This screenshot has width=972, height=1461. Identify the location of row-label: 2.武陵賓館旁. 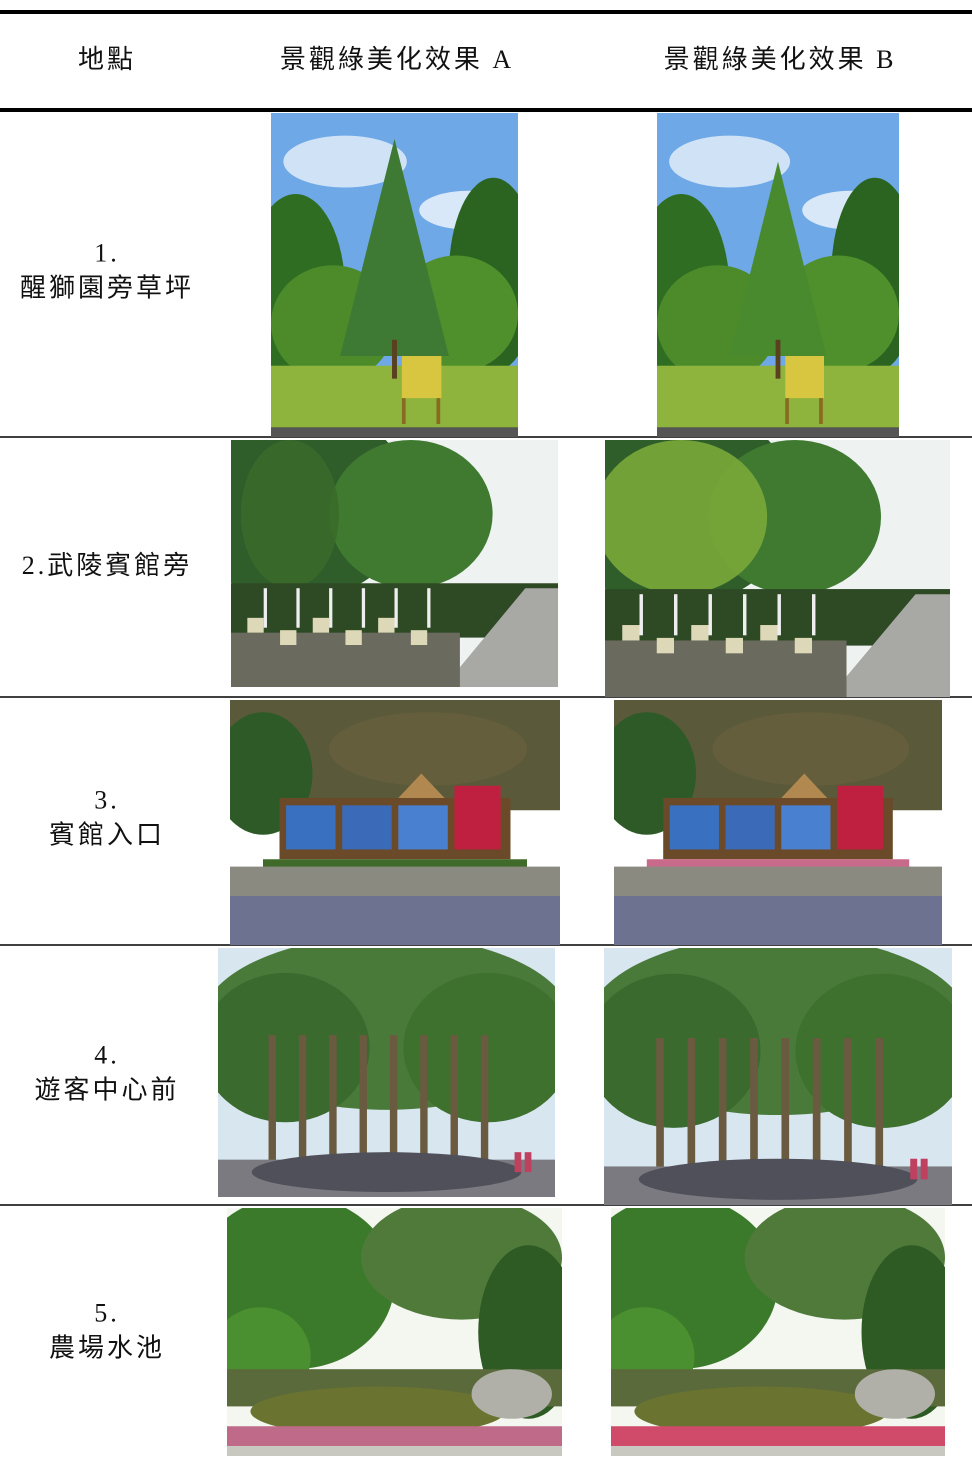
(107, 565).